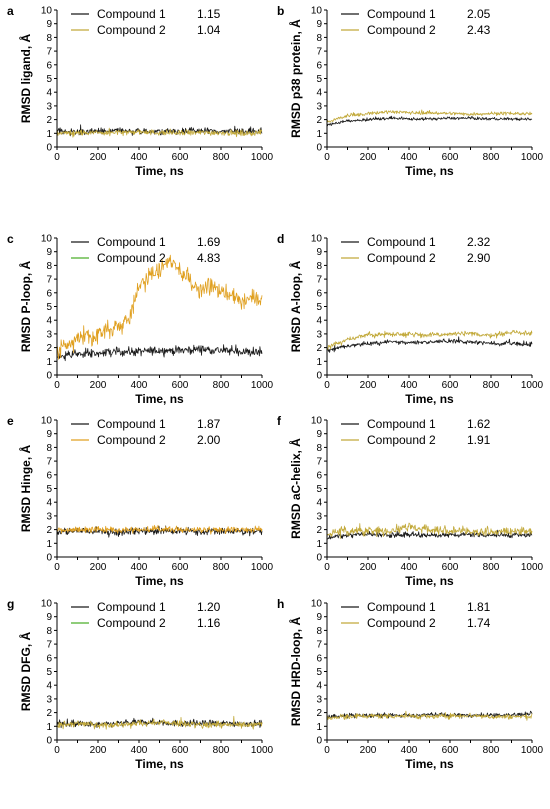 The height and width of the screenshot is (809, 550). I want to click on legend-value: 2.00, so click(209, 440).